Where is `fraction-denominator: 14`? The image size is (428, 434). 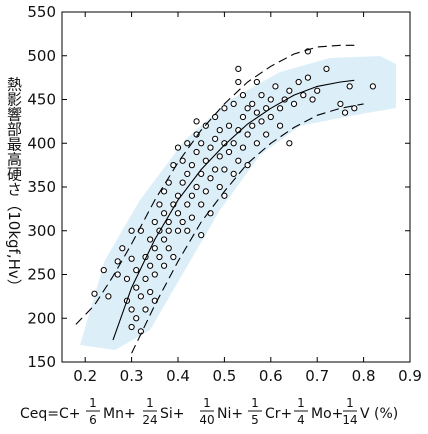
fraction-denominator: 14 is located at coordinates (349, 420).